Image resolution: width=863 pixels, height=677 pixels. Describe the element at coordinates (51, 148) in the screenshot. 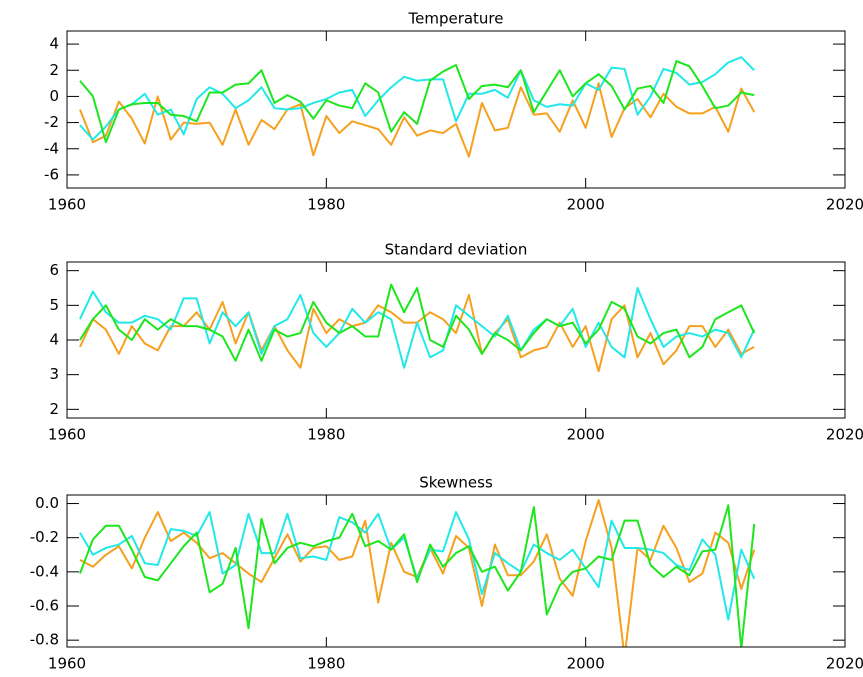

I see `y-tick-label: -4` at that location.